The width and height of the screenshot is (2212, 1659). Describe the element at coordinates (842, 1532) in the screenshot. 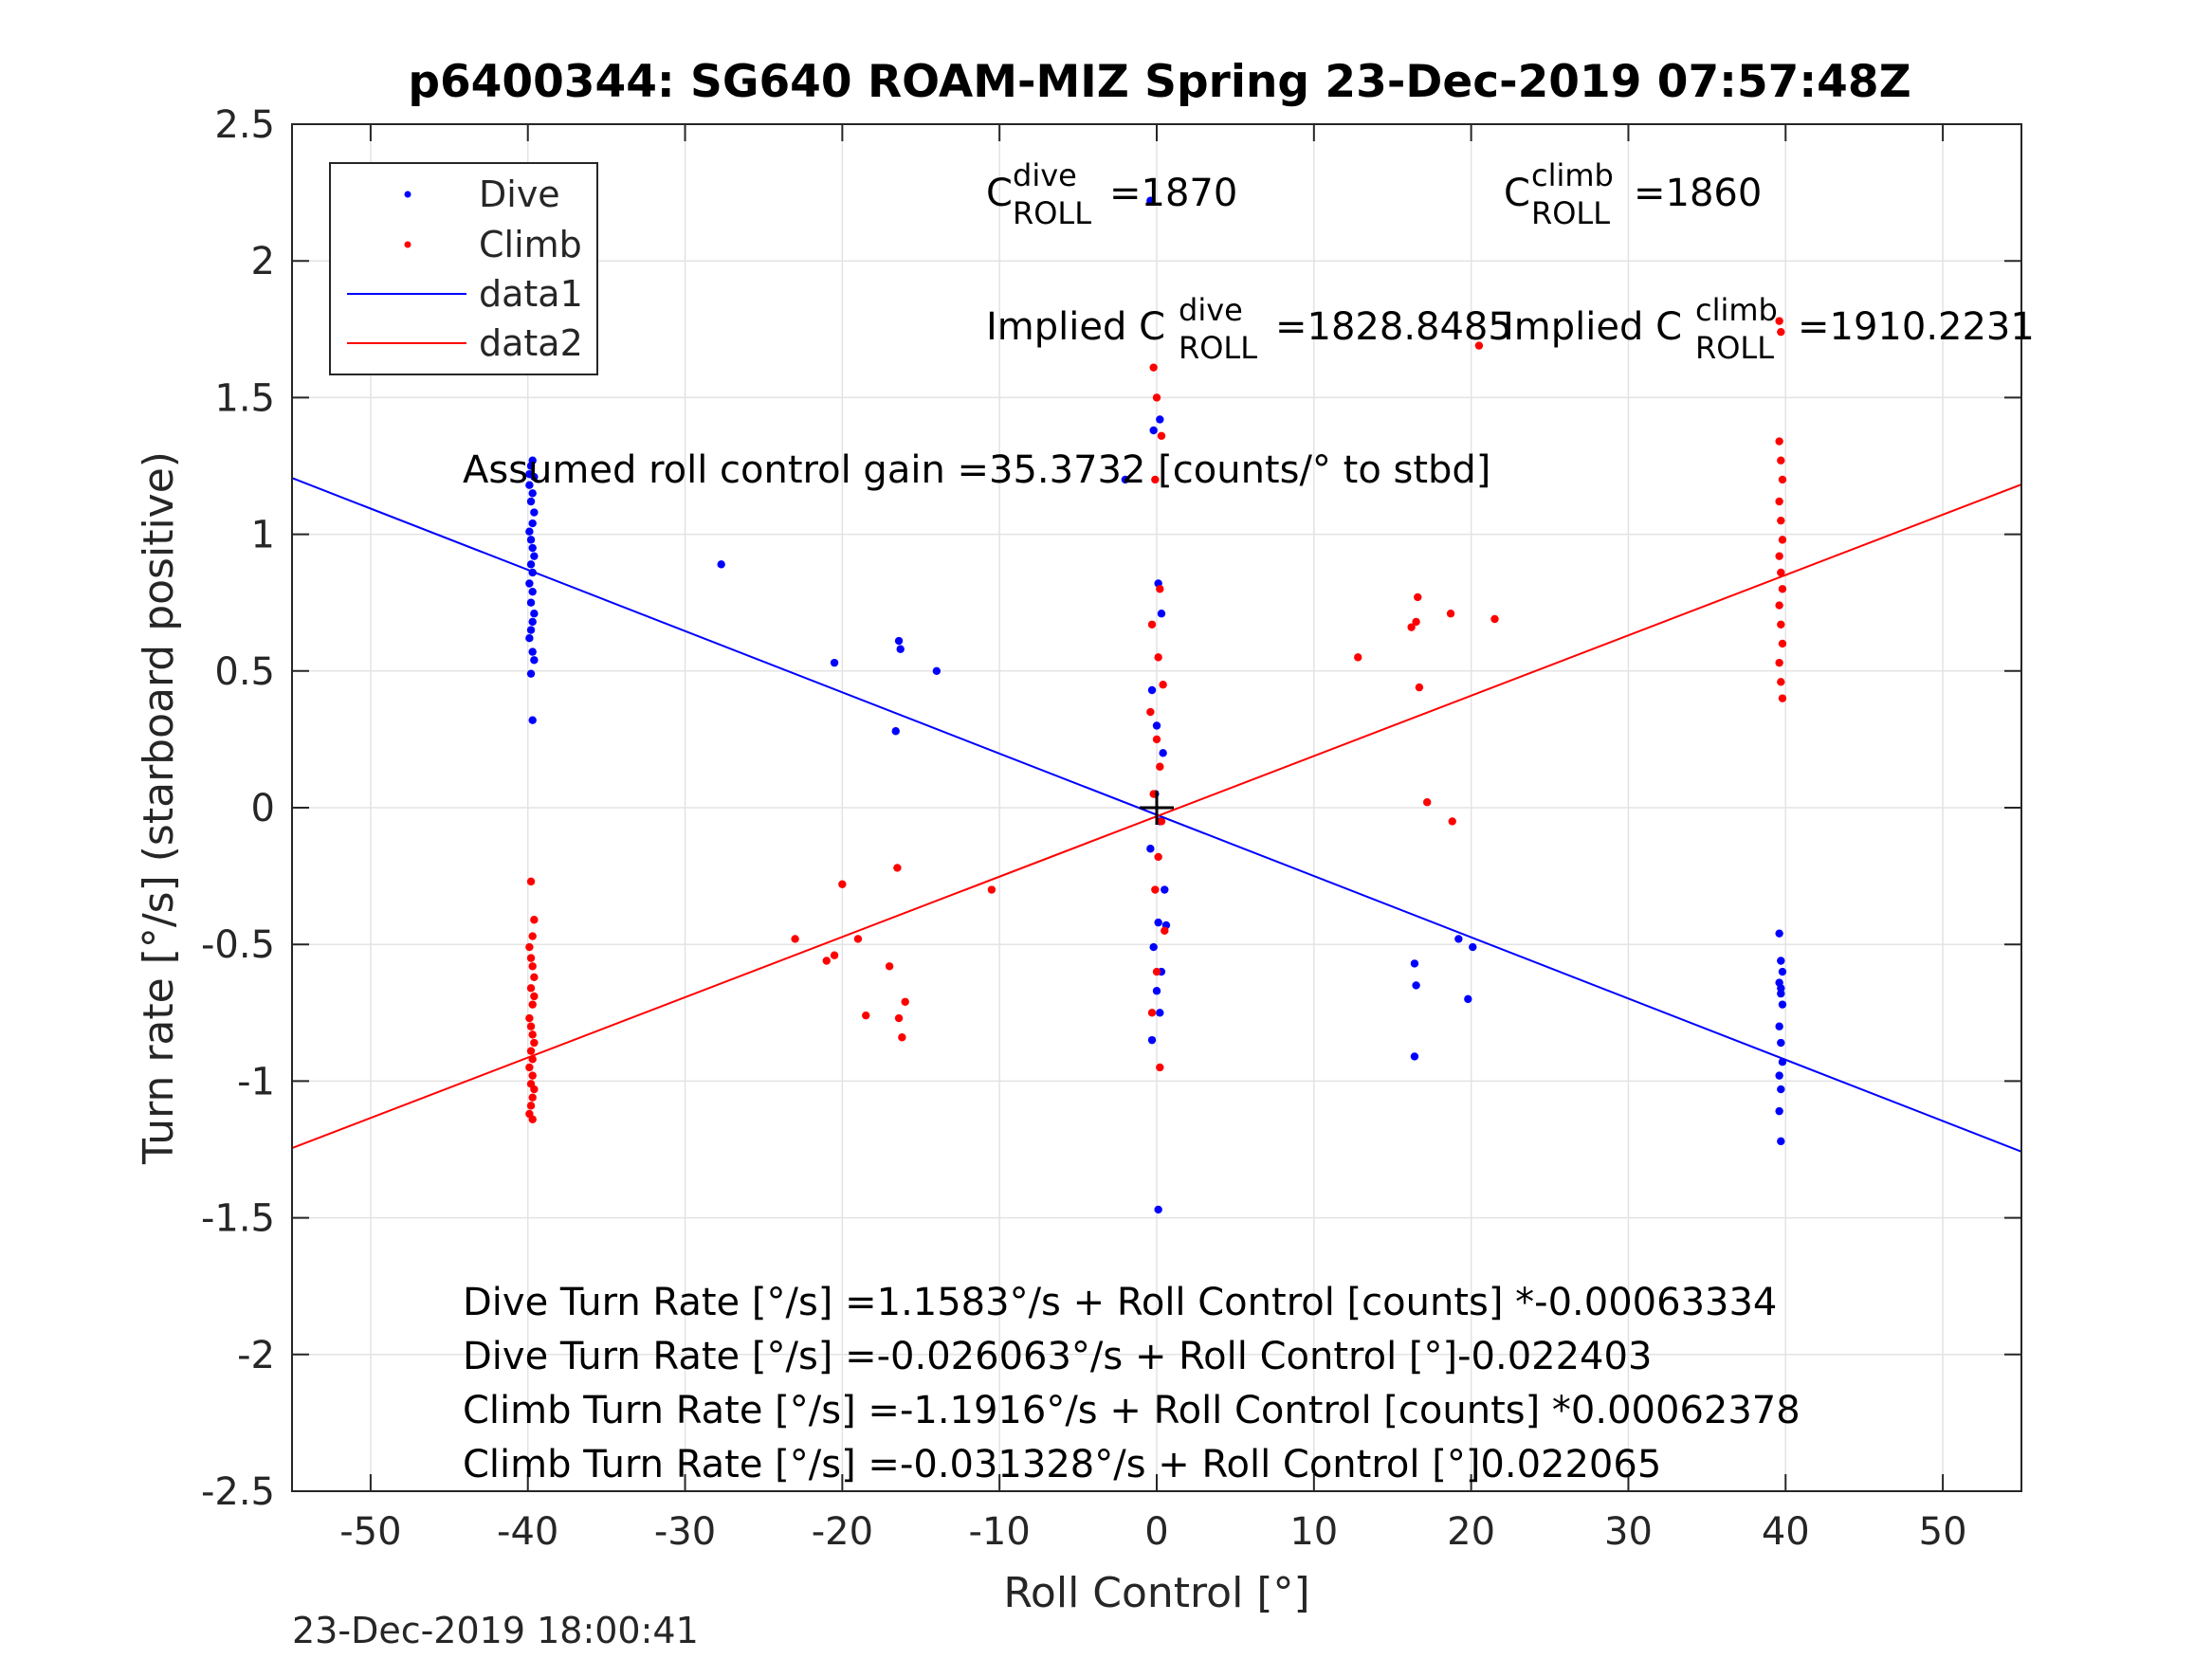

I see `x-tick-label: -20` at that location.